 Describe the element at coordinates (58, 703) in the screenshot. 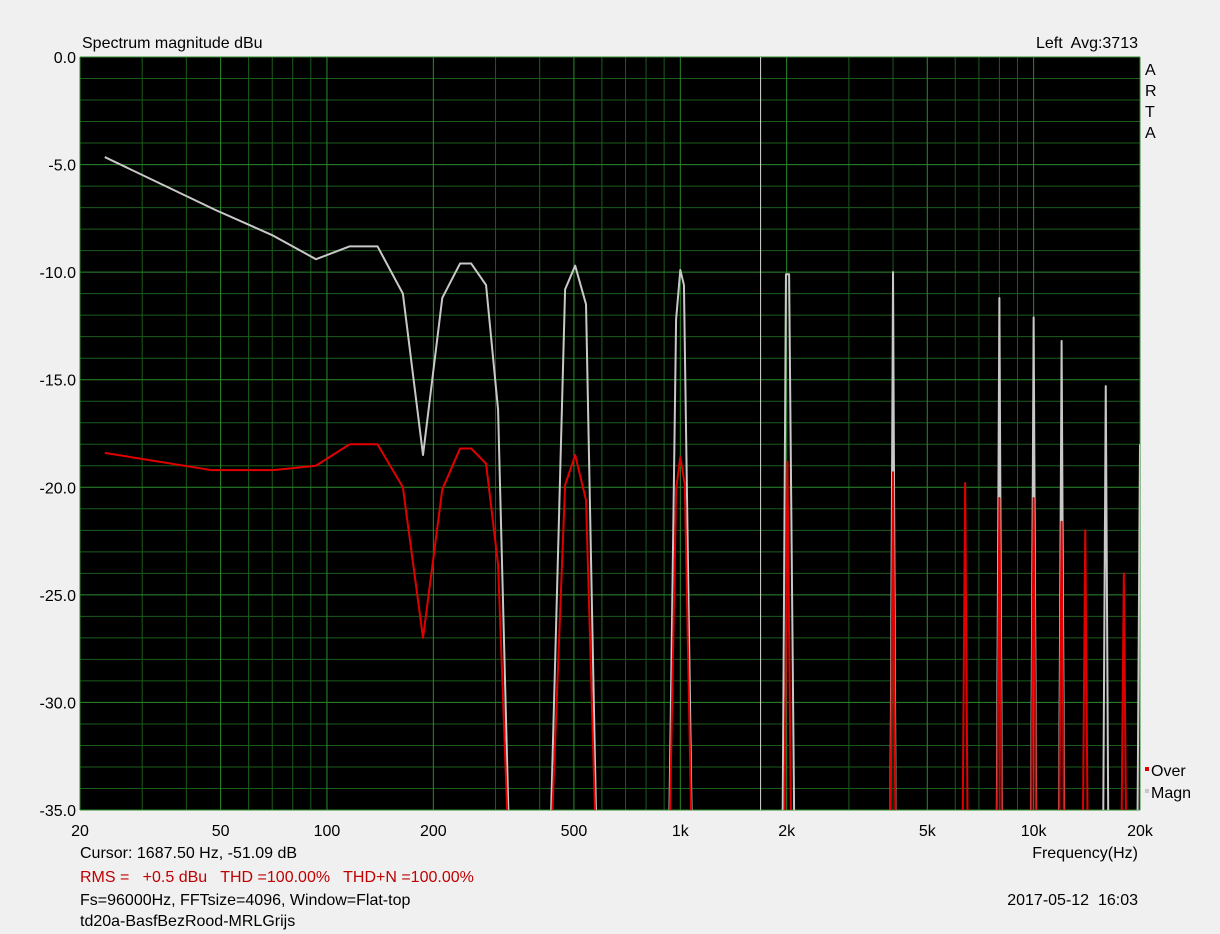

I see `y-tick-label: -30.0` at that location.